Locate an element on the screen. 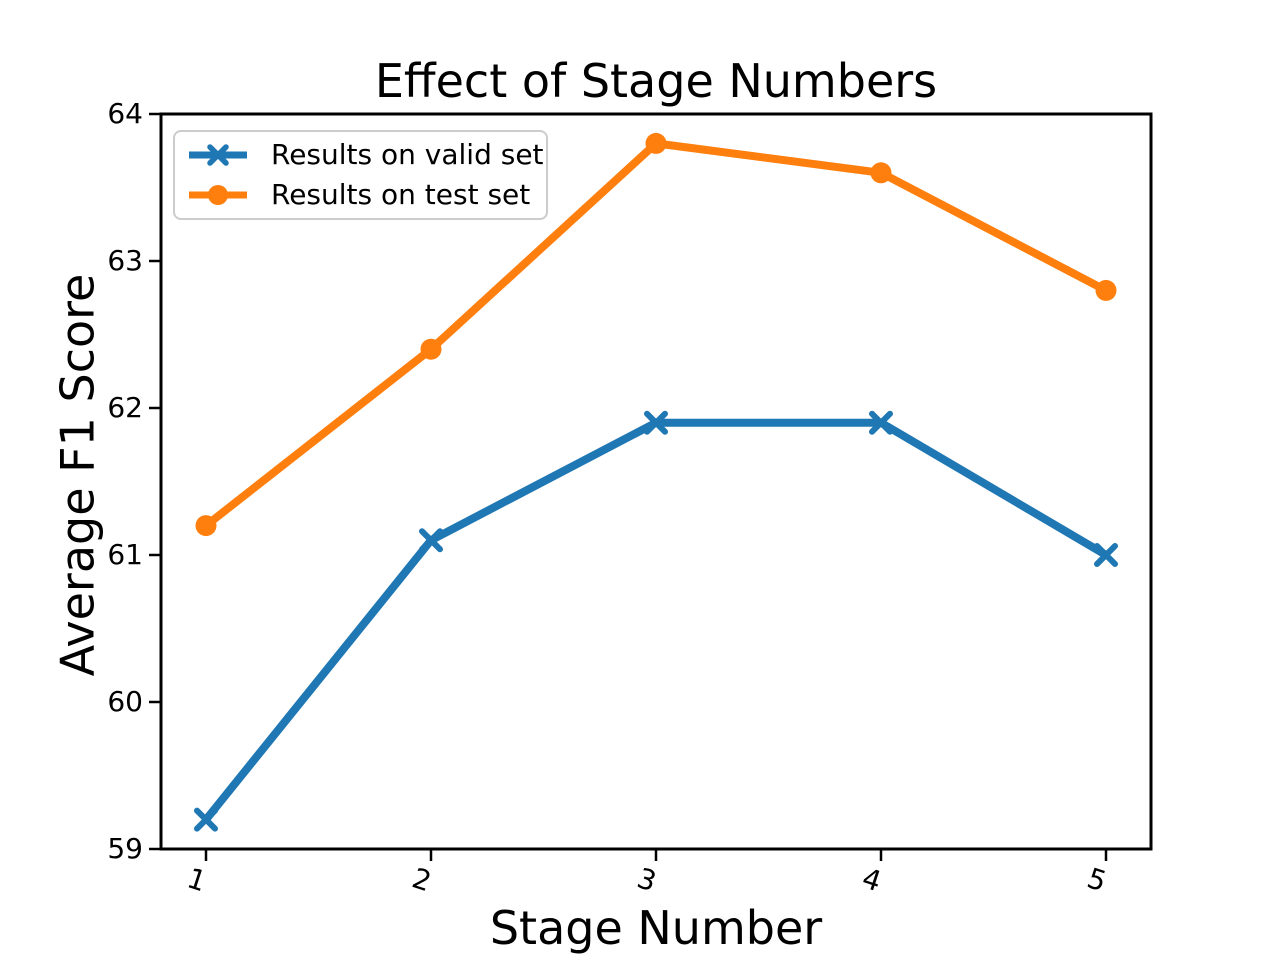 The image size is (1280, 960). legend-line-sample-valid is located at coordinates (218, 155).